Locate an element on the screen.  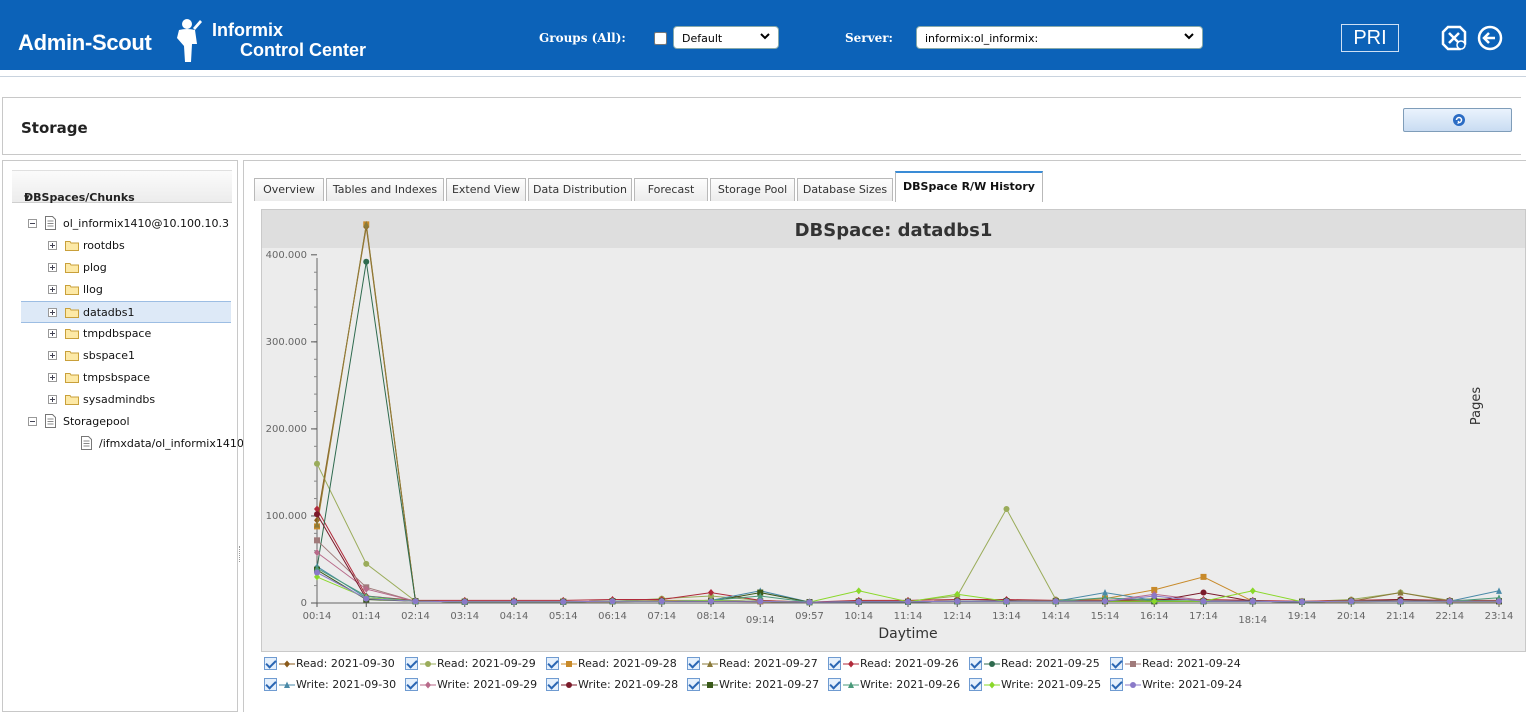
x-tick-label: 05:14 is located at coordinates (563, 616).